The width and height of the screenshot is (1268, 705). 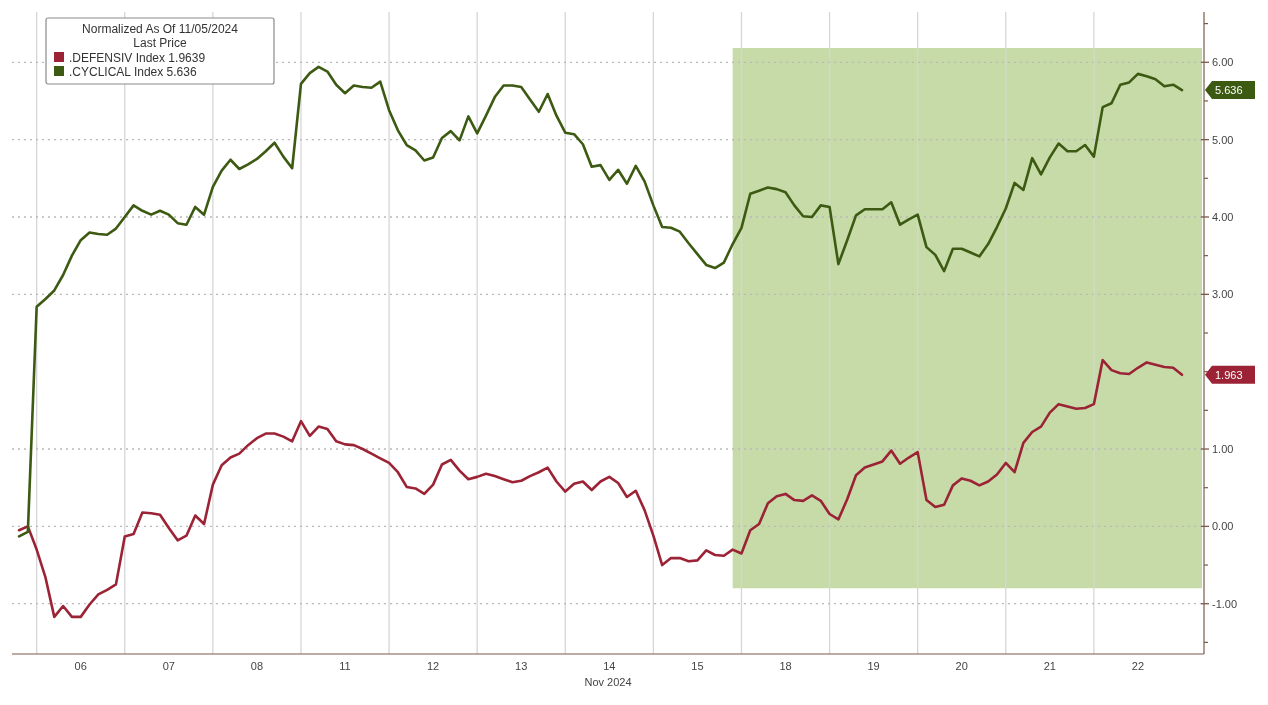 I want to click on x-tick-label: 13, so click(x=521, y=666).